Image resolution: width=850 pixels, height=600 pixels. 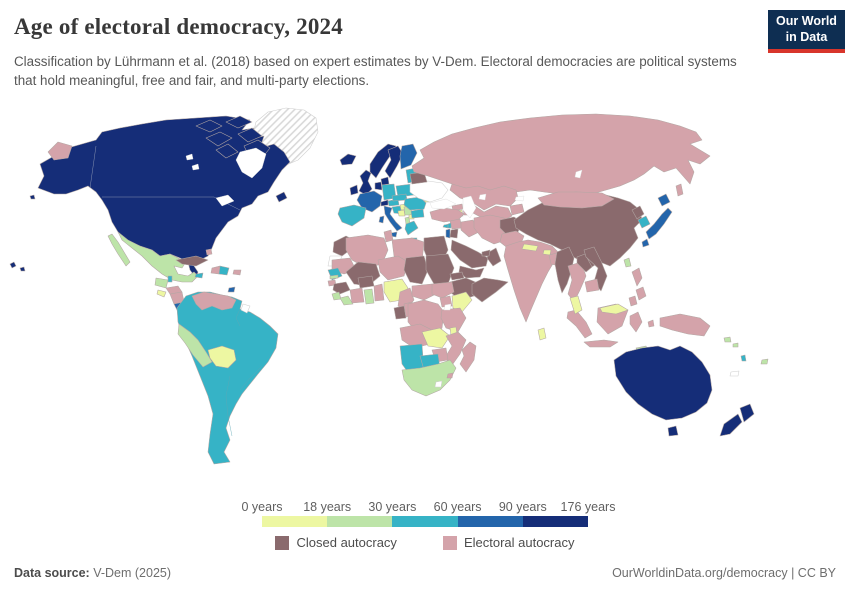 What do you see at coordinates (494, 257) in the screenshot?
I see `country-oman` at bounding box center [494, 257].